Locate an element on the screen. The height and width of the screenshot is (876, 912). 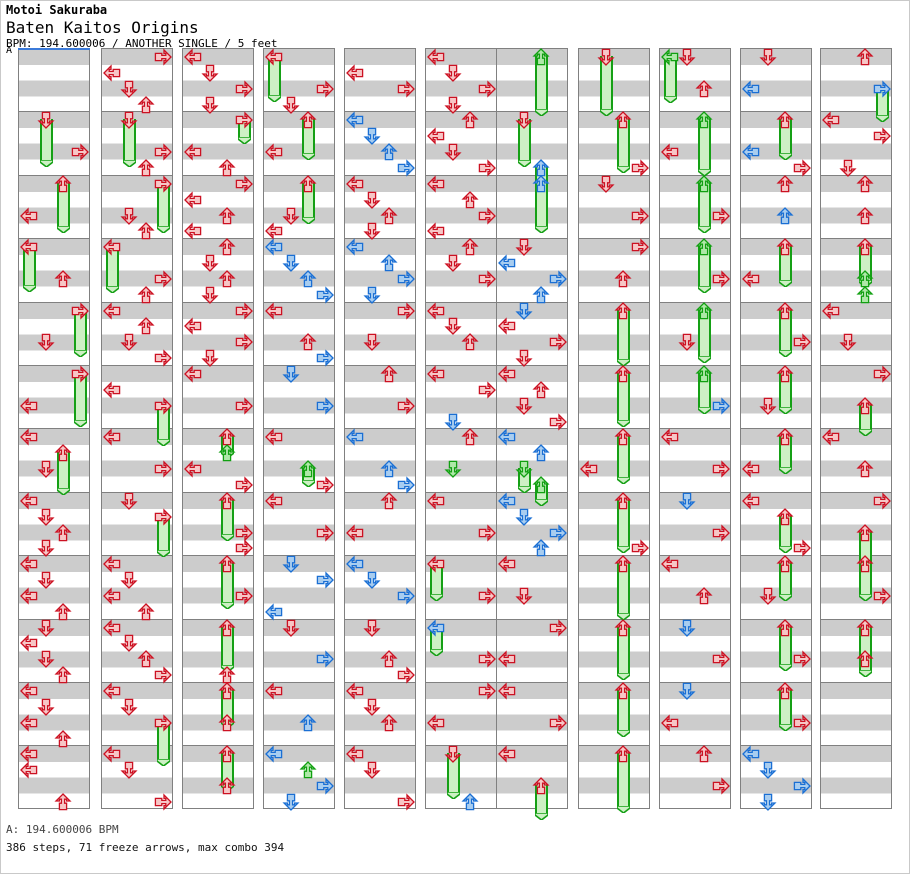
song-title: Baten Kaitos Origins is located at coordinates (102, 27).